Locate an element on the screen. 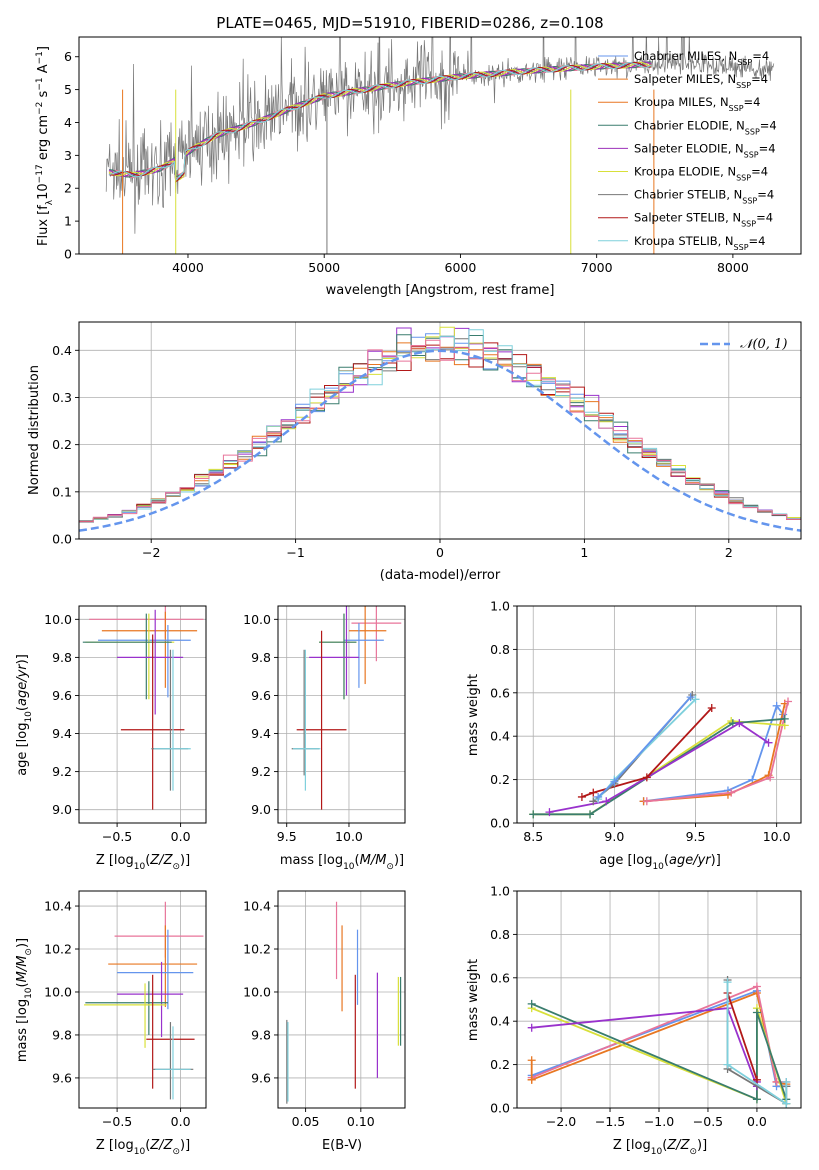 This screenshot has height=1170, width=819. x-tick-label: 2 is located at coordinates (729, 552).